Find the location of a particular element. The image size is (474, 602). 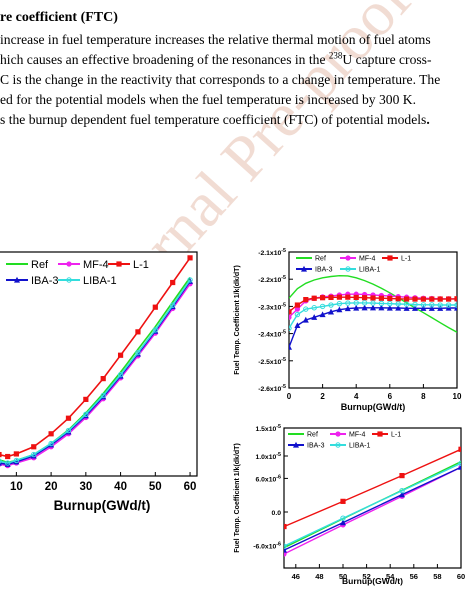

early-ytick-label: -2.3x10⁻⁵ is located at coordinates (272, 306).